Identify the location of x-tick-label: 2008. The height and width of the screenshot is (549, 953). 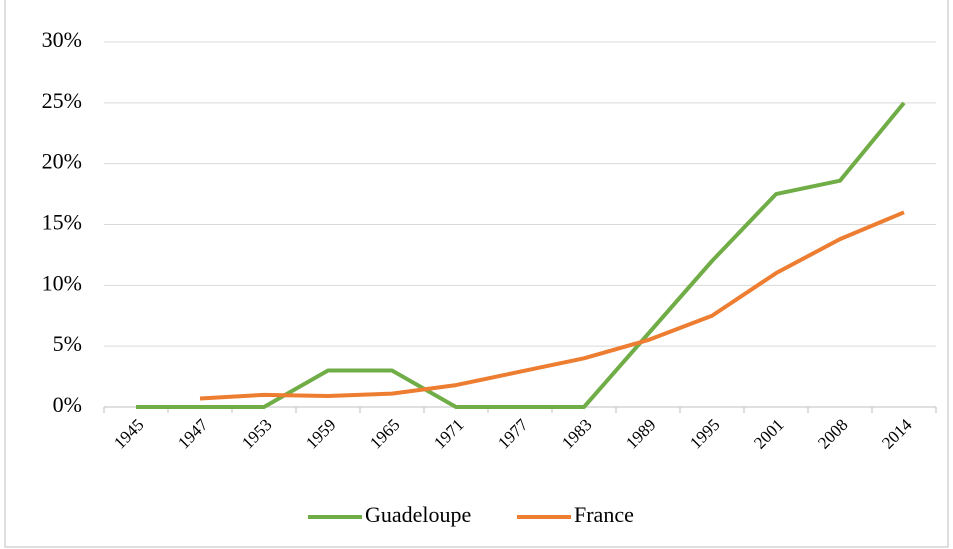
(832, 433).